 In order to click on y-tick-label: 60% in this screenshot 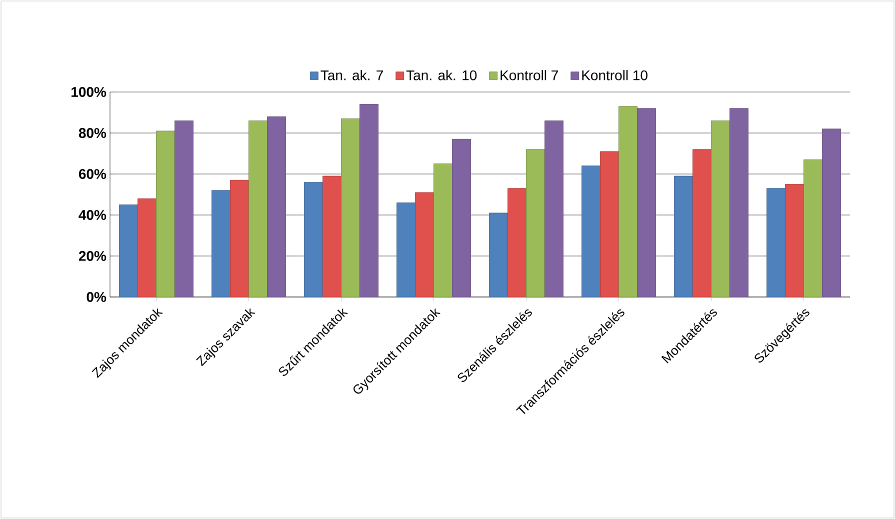, I will do `click(92, 174)`.